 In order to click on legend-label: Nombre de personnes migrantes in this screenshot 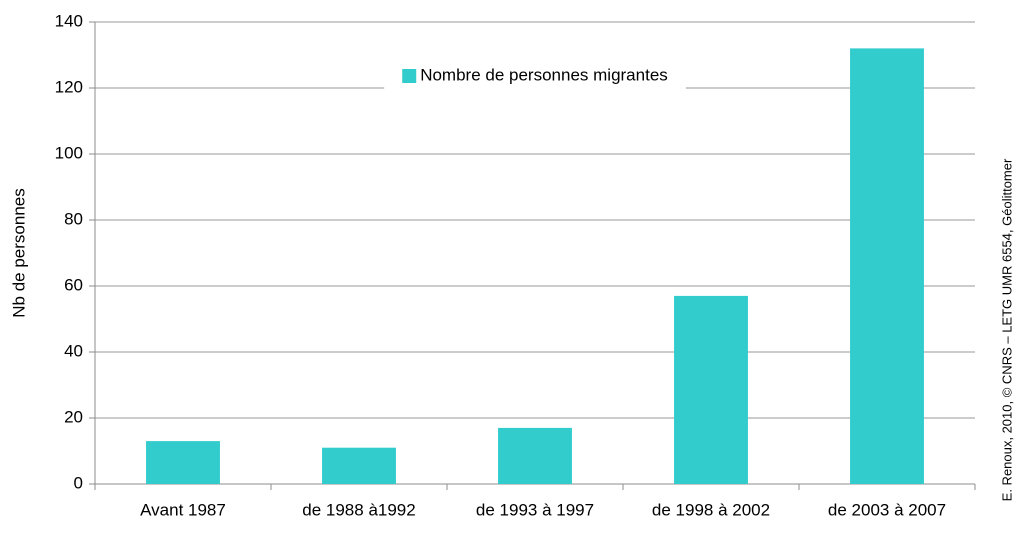, I will do `click(544, 74)`.